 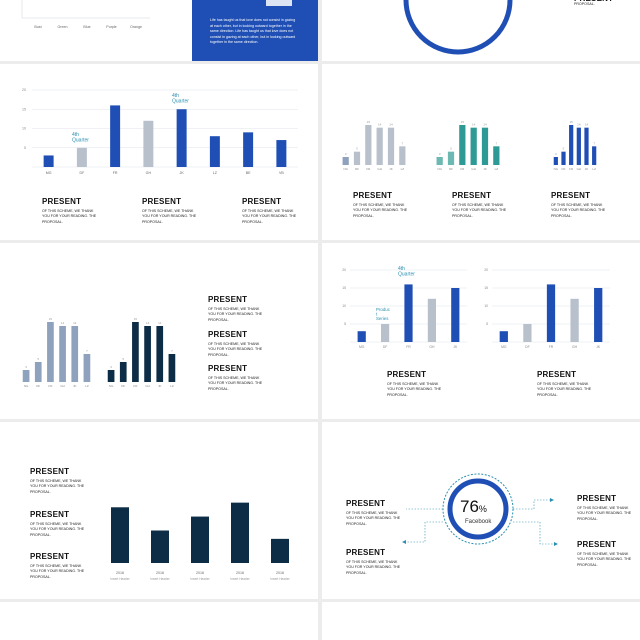 I want to click on slide-8-present-title-3: PRESENT, so click(x=597, y=498).